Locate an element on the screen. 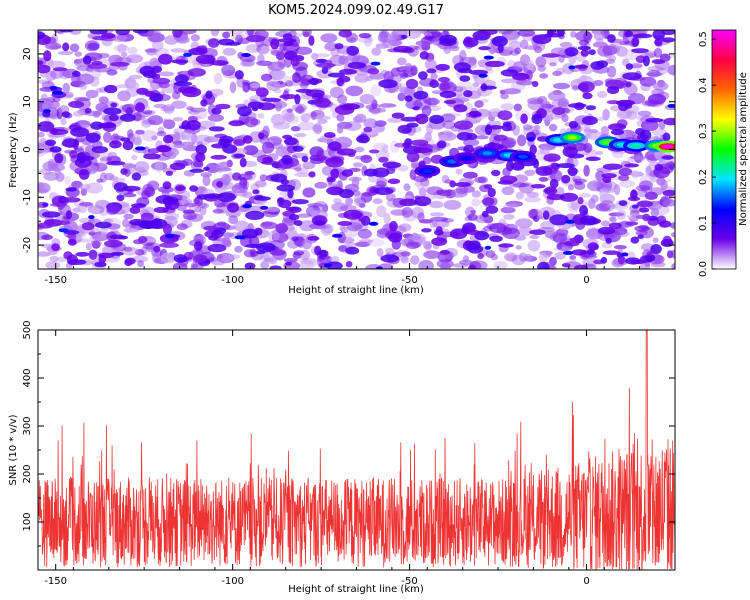  colorbar-frame is located at coordinates (724, 149).